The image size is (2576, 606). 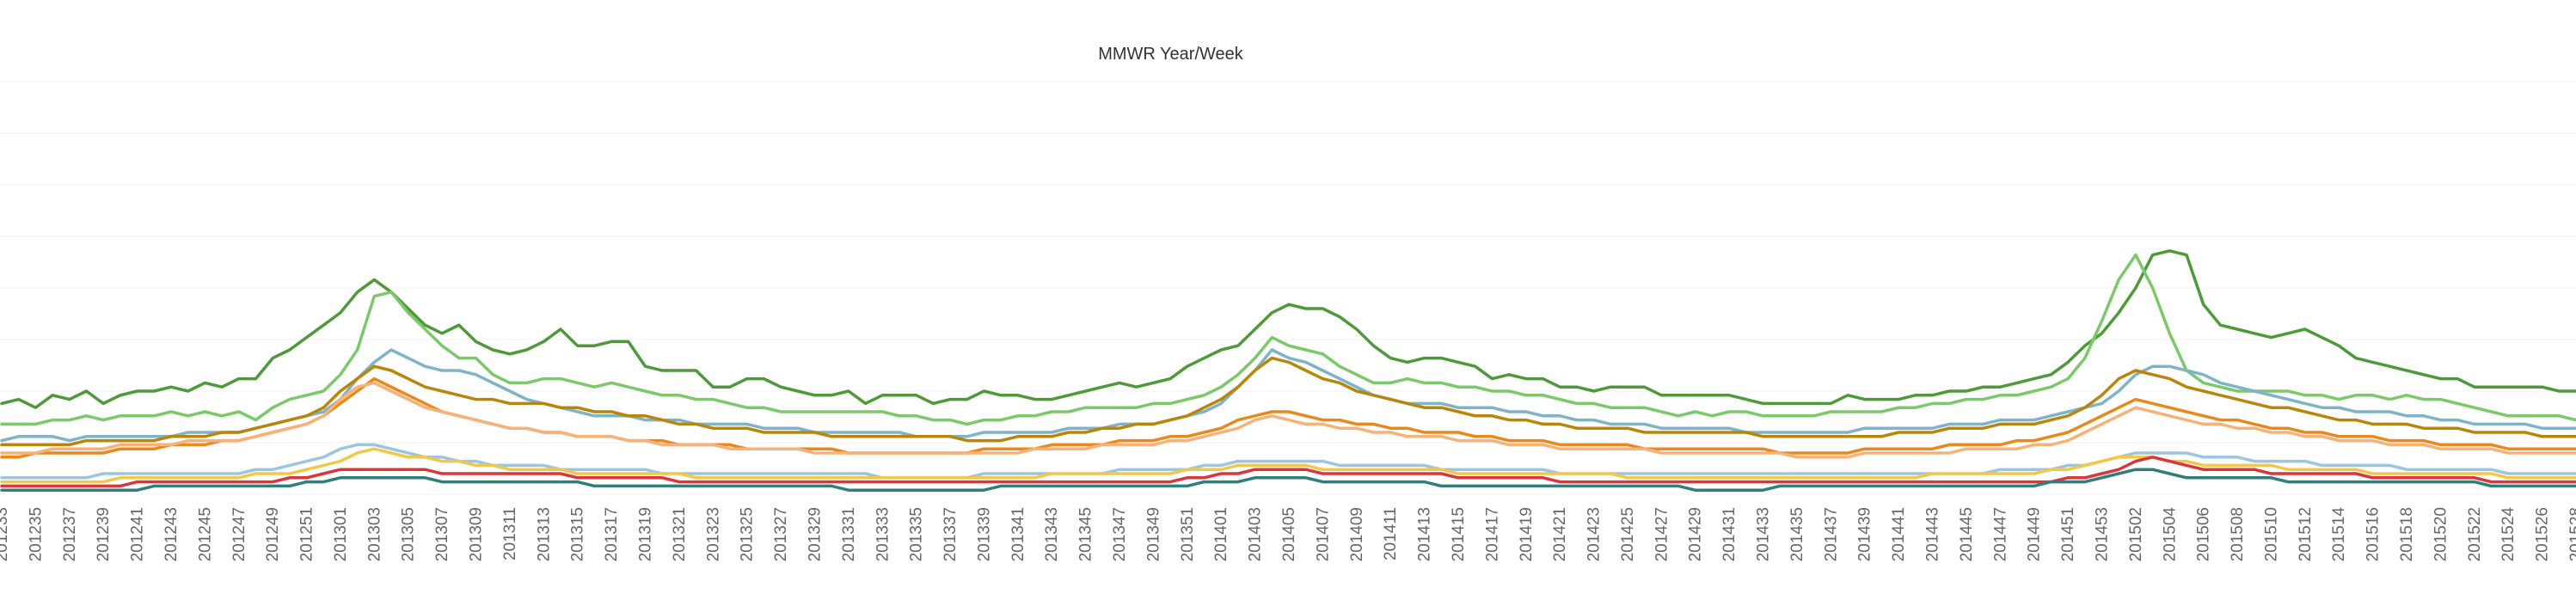 What do you see at coordinates (1391, 533) in the screenshot?
I see `x-tick-label: 201411` at bounding box center [1391, 533].